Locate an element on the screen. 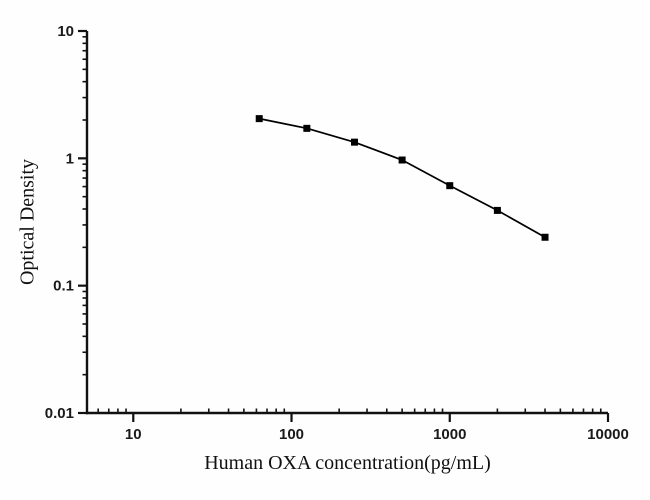 Image resolution: width=650 pixels, height=500 pixels. y-axis-title: Optical Density is located at coordinates (27, 222).